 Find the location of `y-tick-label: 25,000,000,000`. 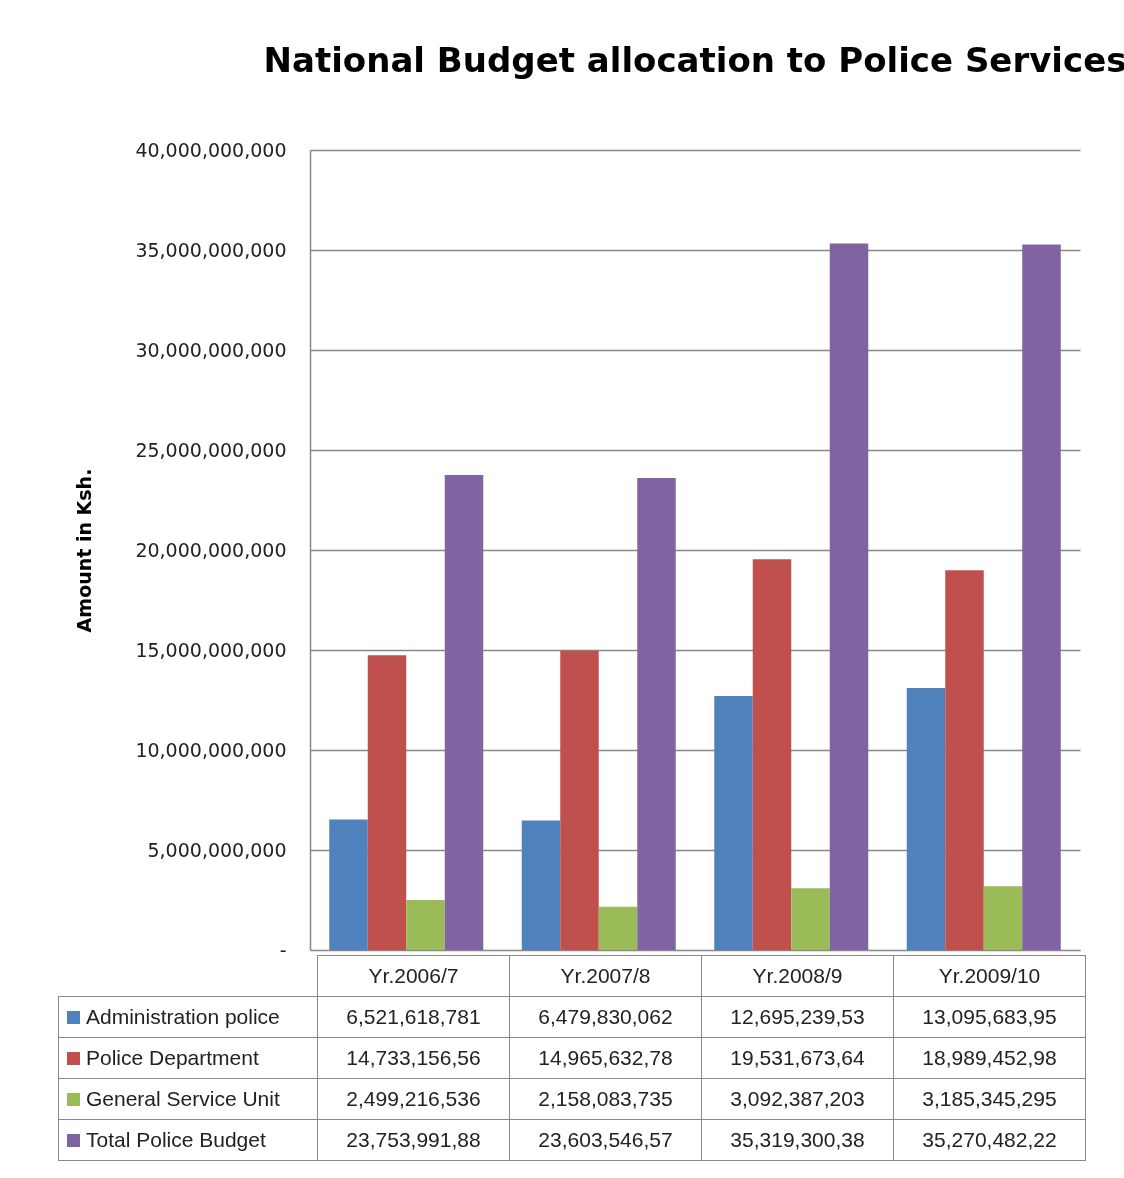

y-tick-label: 25,000,000,000 is located at coordinates (211, 449).